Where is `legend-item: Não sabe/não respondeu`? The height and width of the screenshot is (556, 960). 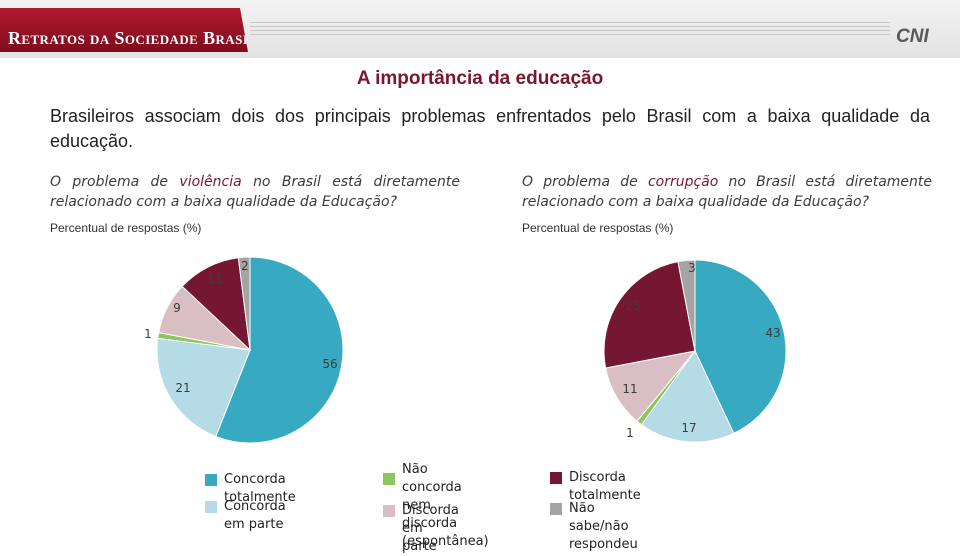
legend-item: Não sabe/não respondeu is located at coordinates (594, 527).